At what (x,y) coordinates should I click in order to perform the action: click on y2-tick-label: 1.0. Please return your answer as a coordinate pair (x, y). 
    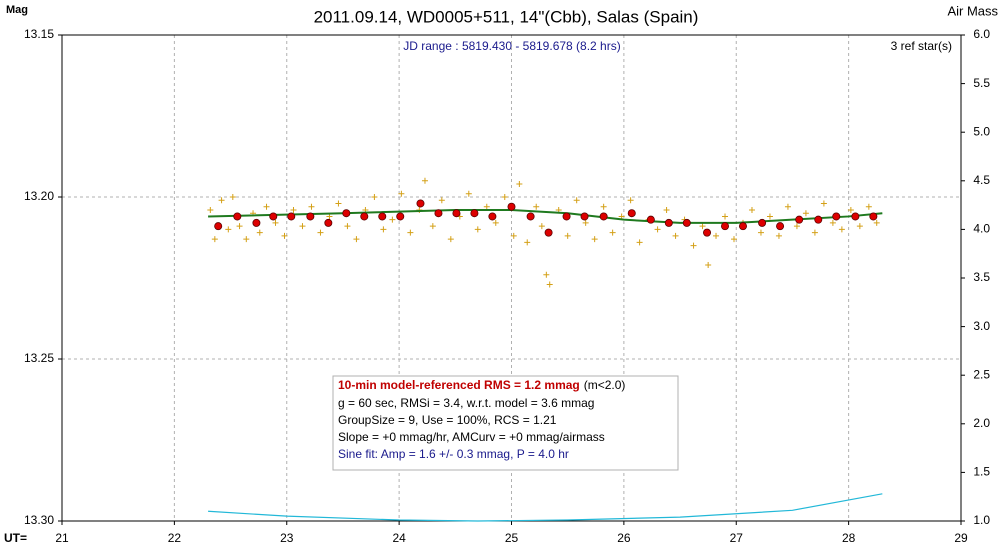
    Looking at the image, I should click on (981, 520).